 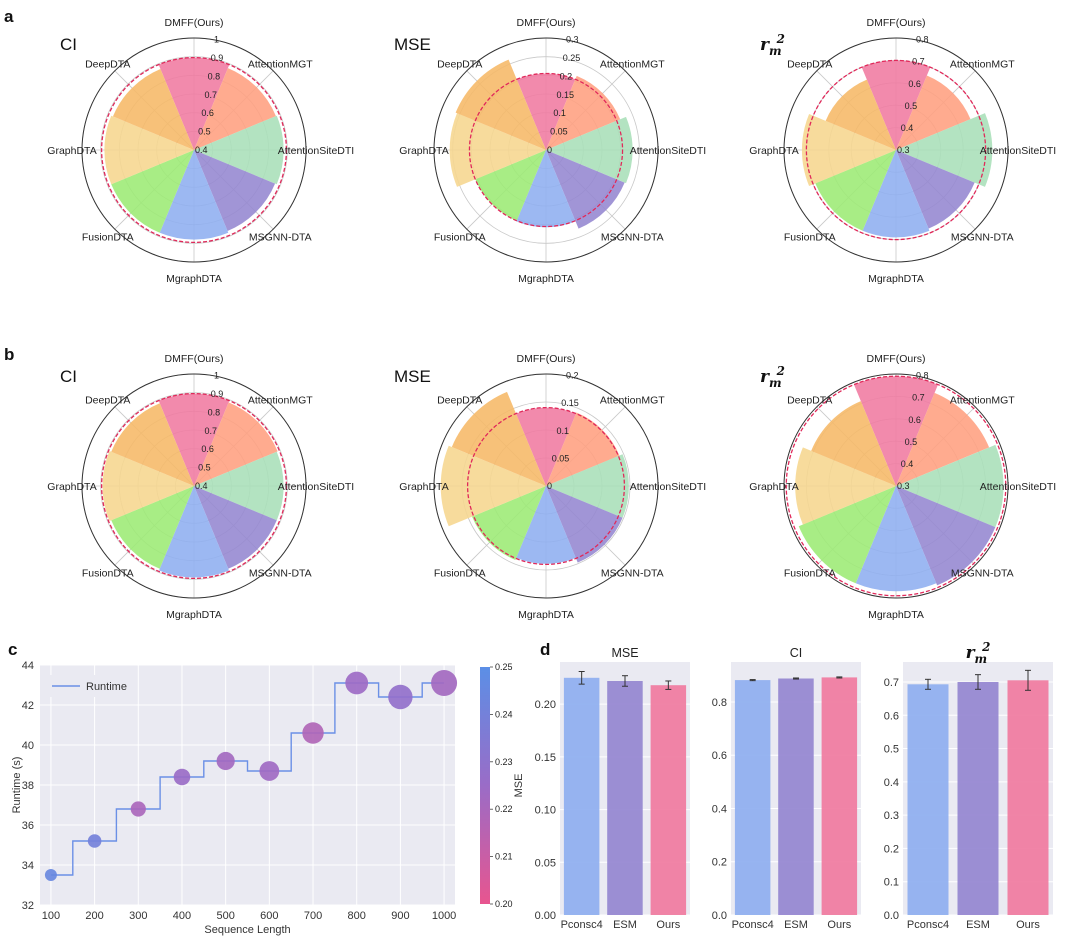 What do you see at coordinates (896, 279) in the screenshot?
I see `category-label-mgraphdta: MgraphDTA` at bounding box center [896, 279].